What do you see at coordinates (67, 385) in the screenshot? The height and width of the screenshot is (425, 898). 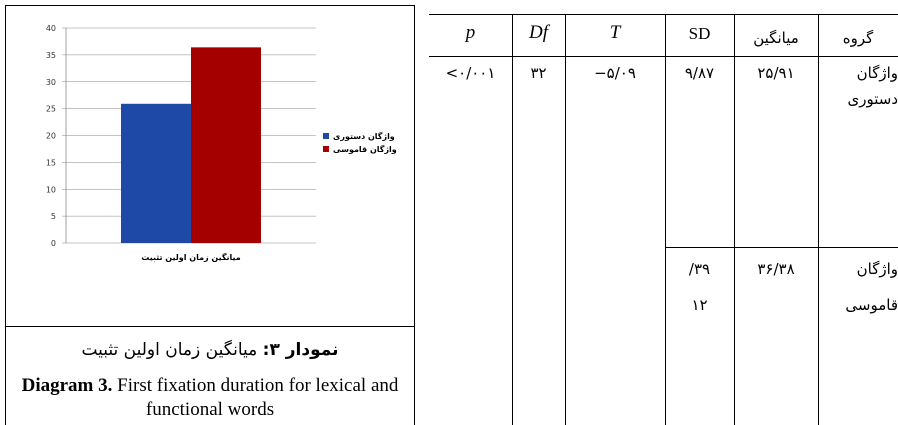 I see `caption-english-label: Diagram 3.` at bounding box center [67, 385].